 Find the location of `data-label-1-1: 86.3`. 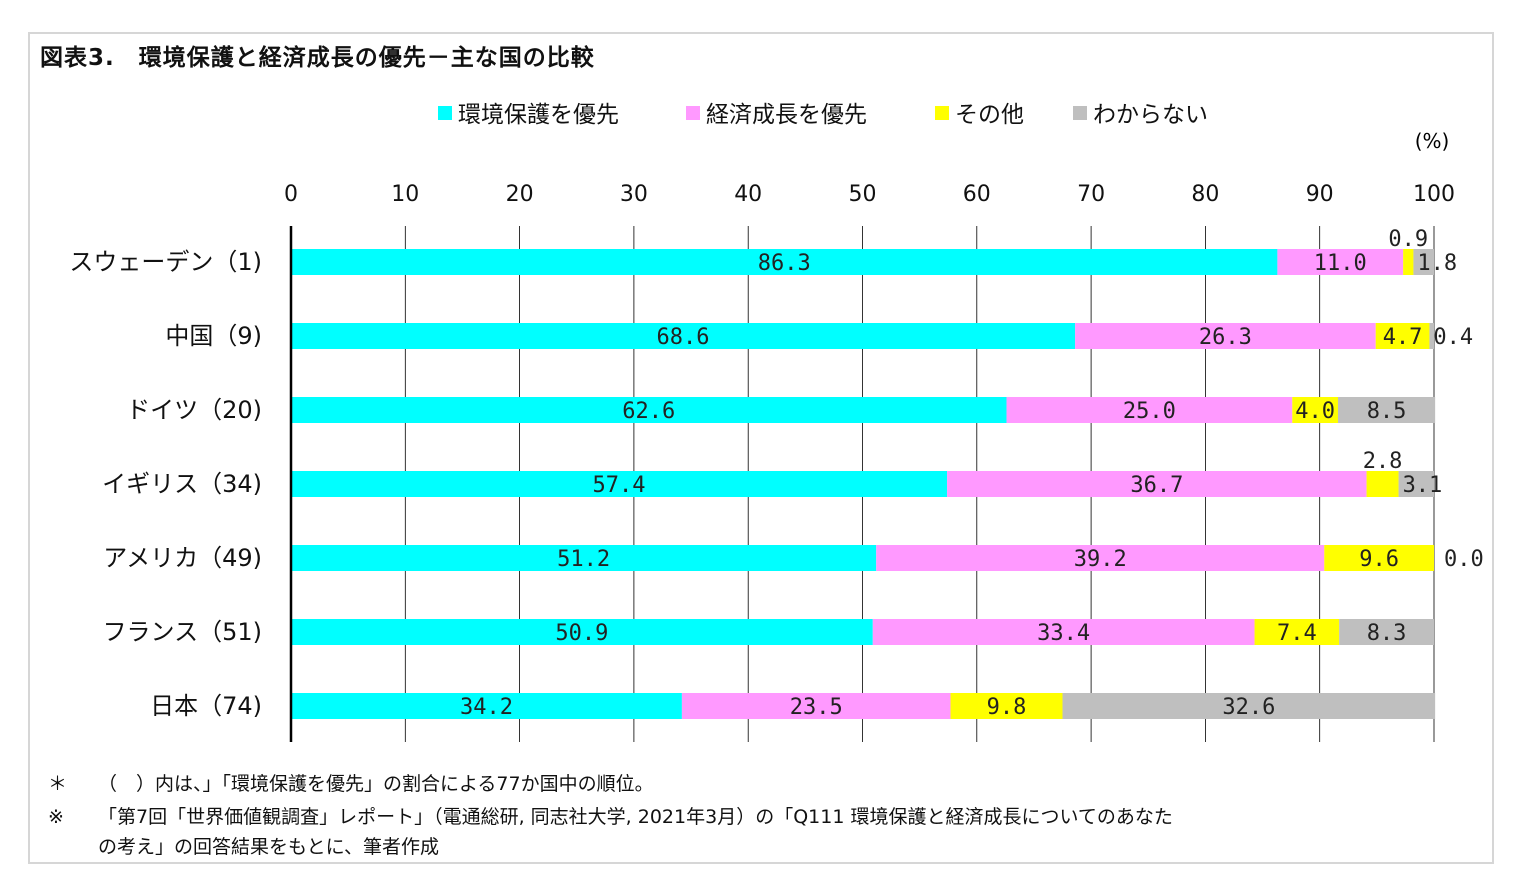

data-label-1-1: 86.3 is located at coordinates (784, 263).